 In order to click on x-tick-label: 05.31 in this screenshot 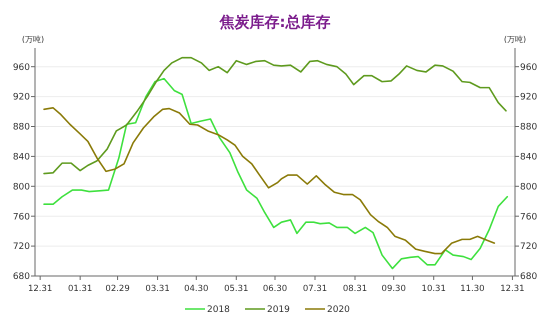, I will do `click(236, 289)`.